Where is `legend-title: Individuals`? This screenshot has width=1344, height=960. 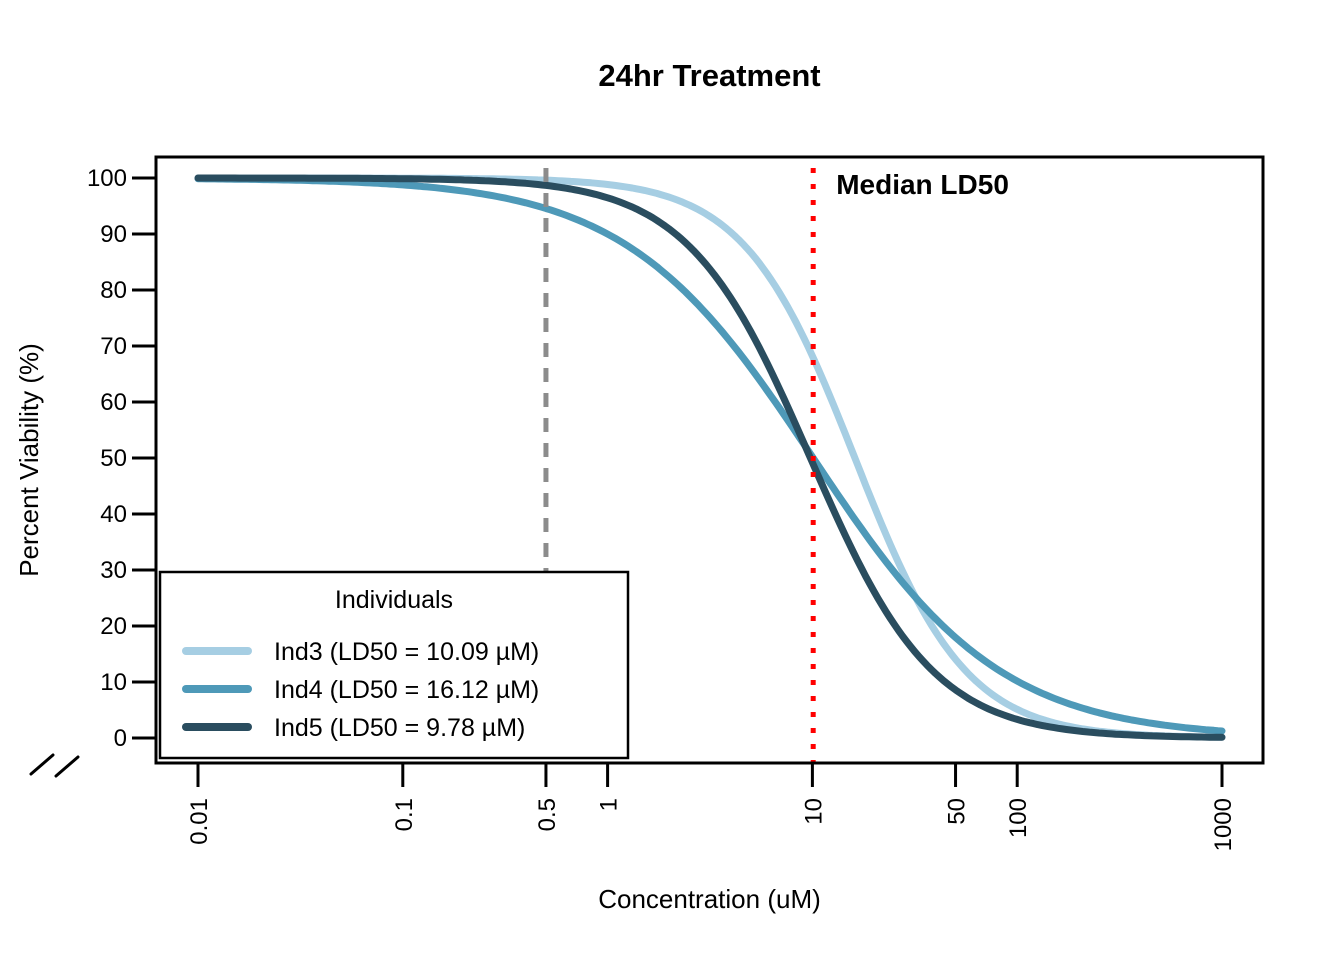 legend-title: Individuals is located at coordinates (394, 600).